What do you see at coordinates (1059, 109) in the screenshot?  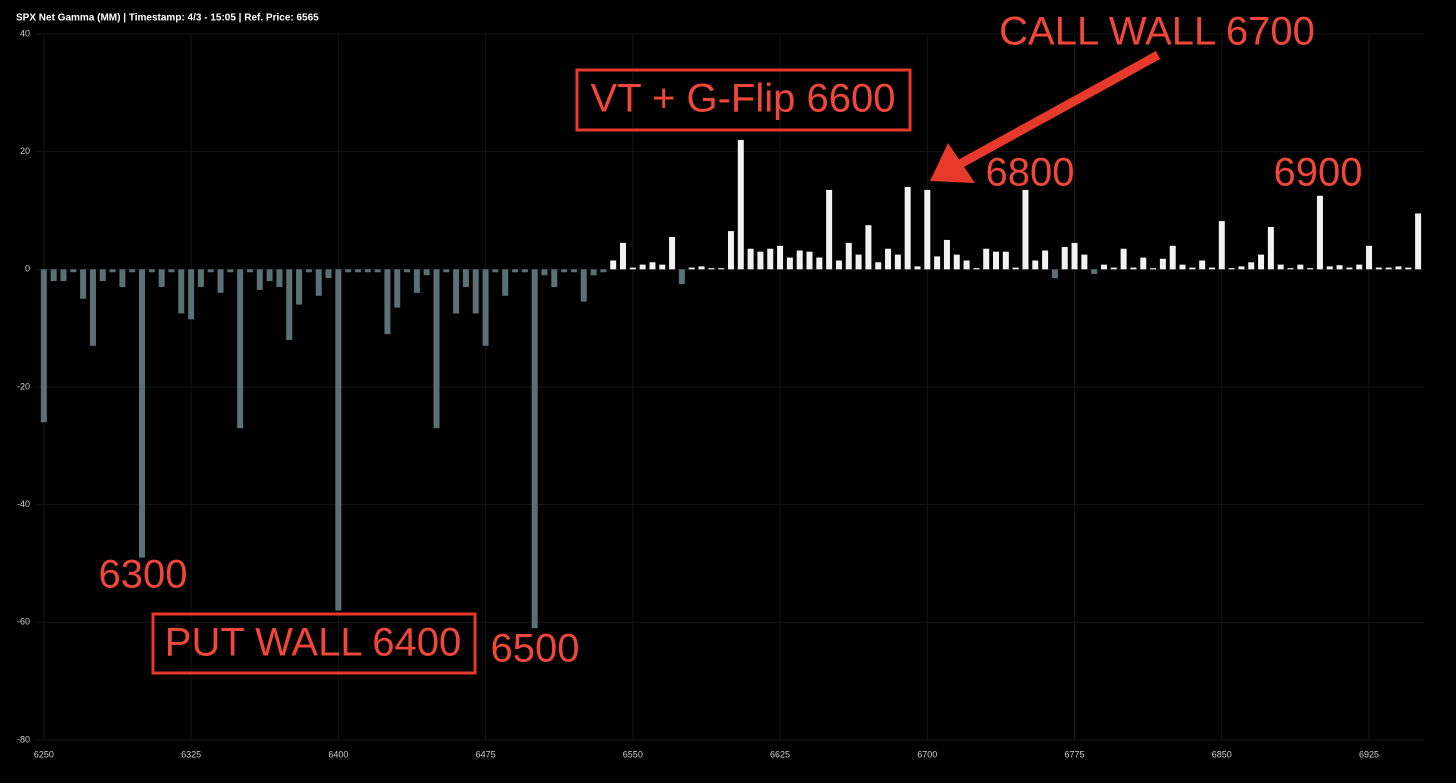 I see `arrow-shaft` at bounding box center [1059, 109].